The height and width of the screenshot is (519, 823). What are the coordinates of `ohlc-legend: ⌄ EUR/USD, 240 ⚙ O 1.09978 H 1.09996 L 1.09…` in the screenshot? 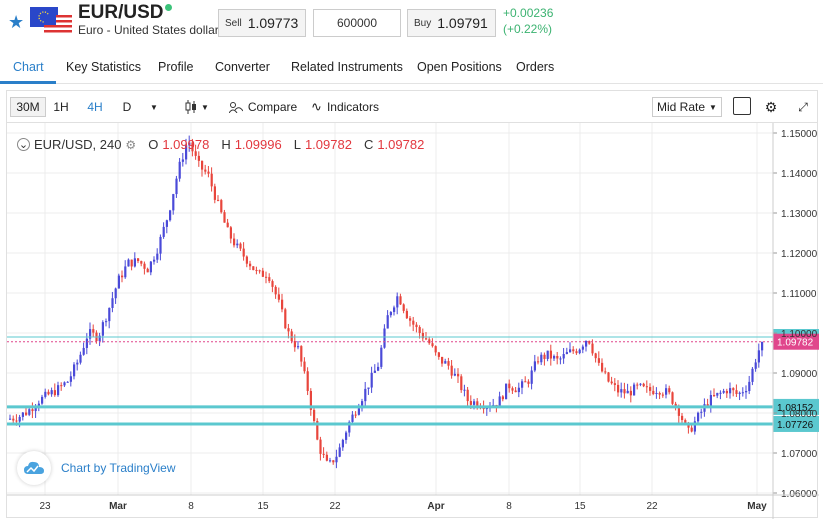 It's located at (220, 144).